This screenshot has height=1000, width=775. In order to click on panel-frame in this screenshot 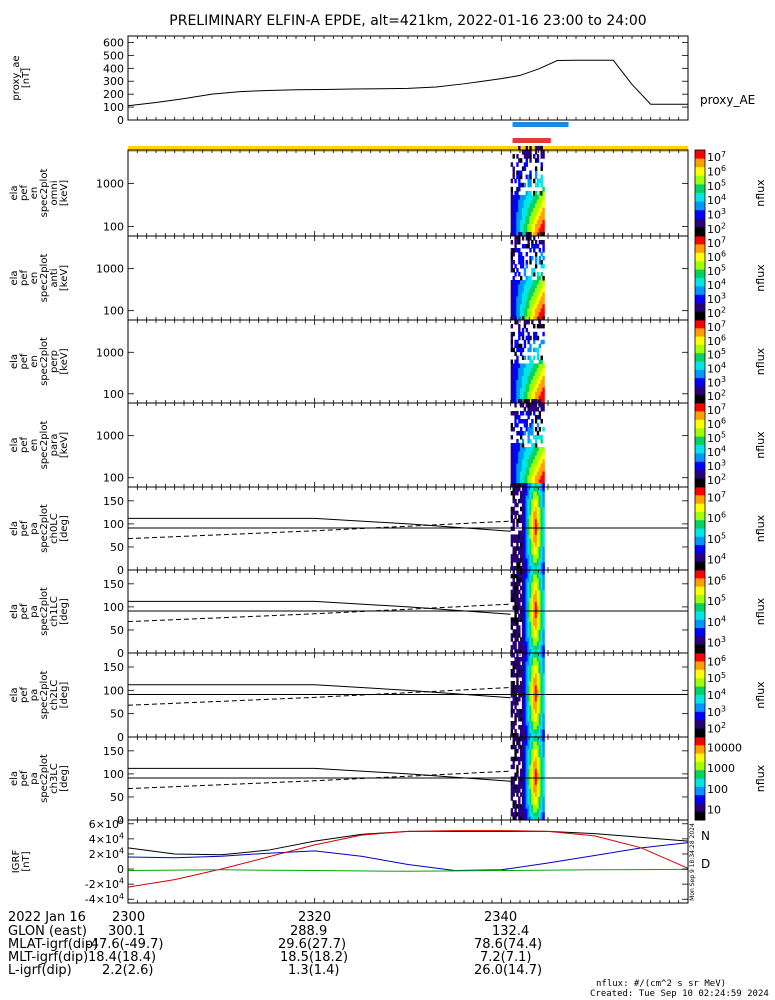, I will do `click(408, 445)`.